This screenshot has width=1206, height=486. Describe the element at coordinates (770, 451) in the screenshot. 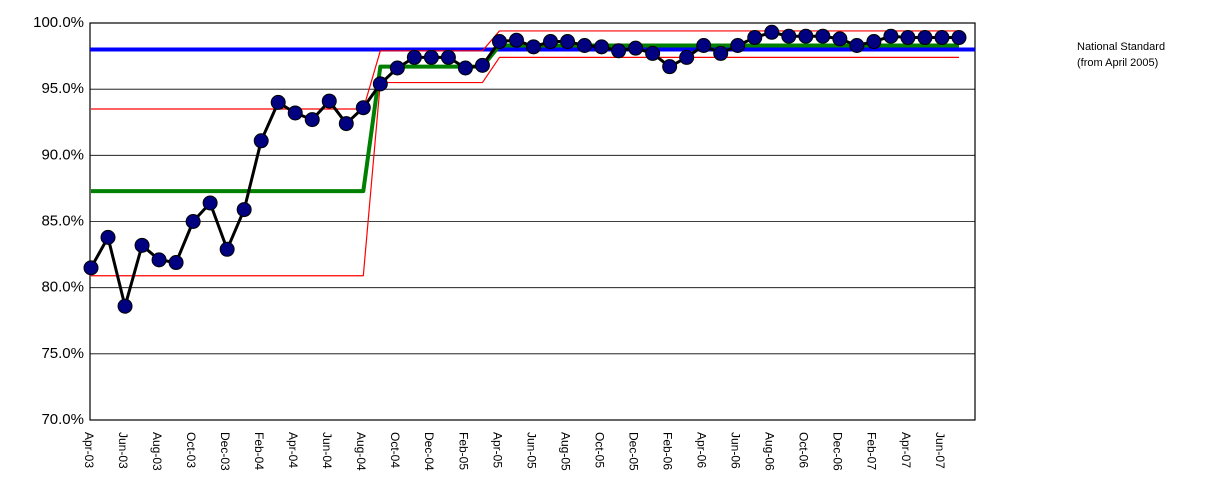

I see `x-tick-label: Aug-06` at that location.